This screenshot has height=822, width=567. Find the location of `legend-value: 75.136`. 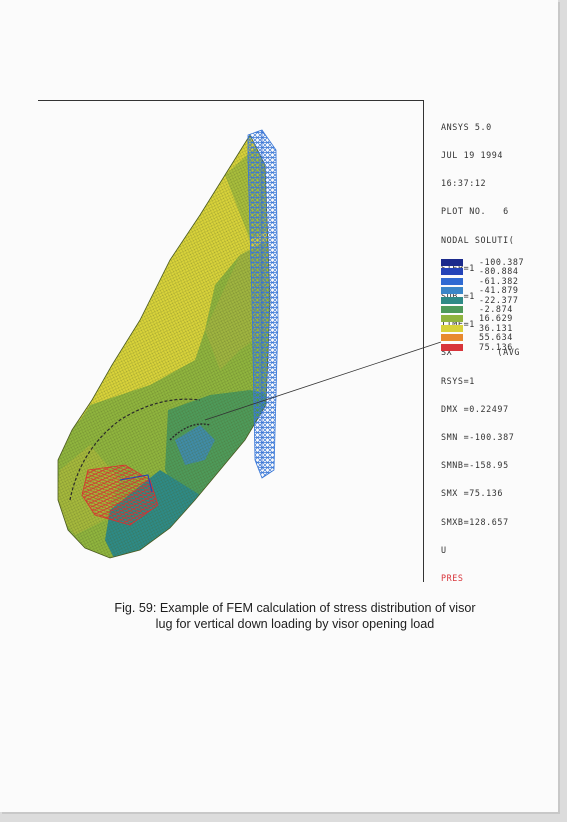

legend-value: 75.136 is located at coordinates (496, 347).